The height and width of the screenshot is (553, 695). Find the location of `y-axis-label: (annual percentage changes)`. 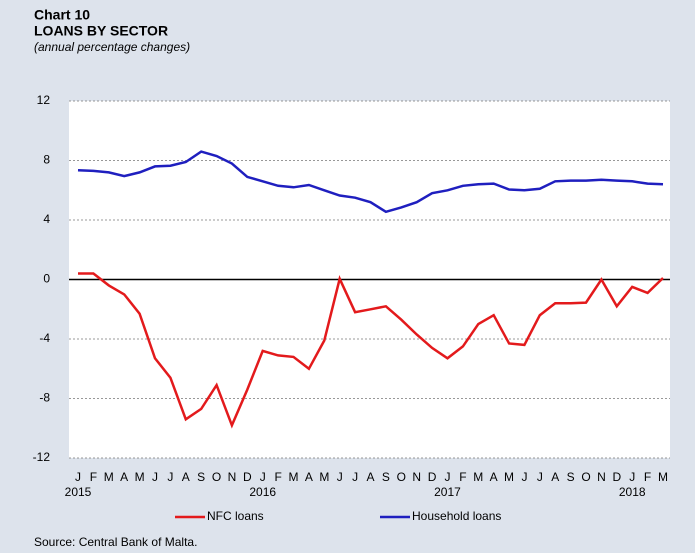

y-axis-label: (annual percentage changes) is located at coordinates (112, 47).